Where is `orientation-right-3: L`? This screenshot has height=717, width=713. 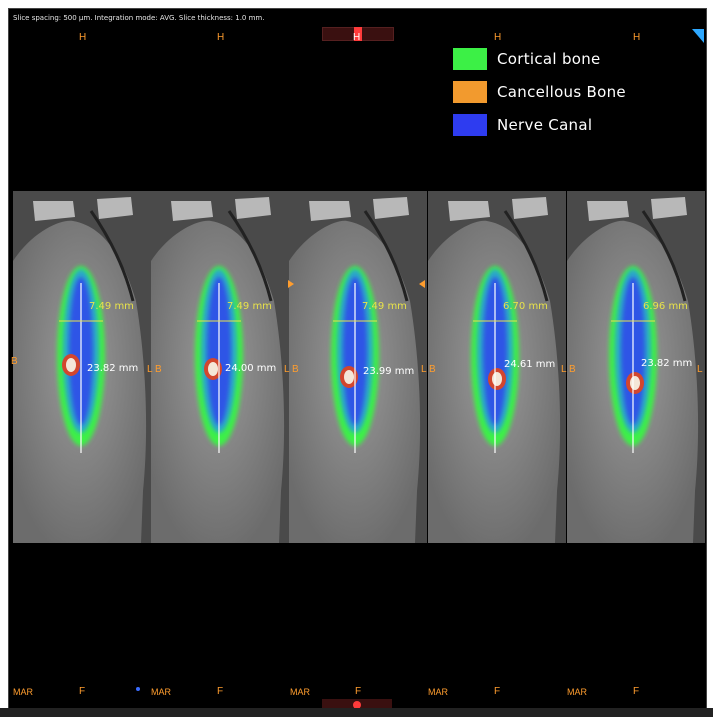
orientation-right-3: L is located at coordinates (424, 369).